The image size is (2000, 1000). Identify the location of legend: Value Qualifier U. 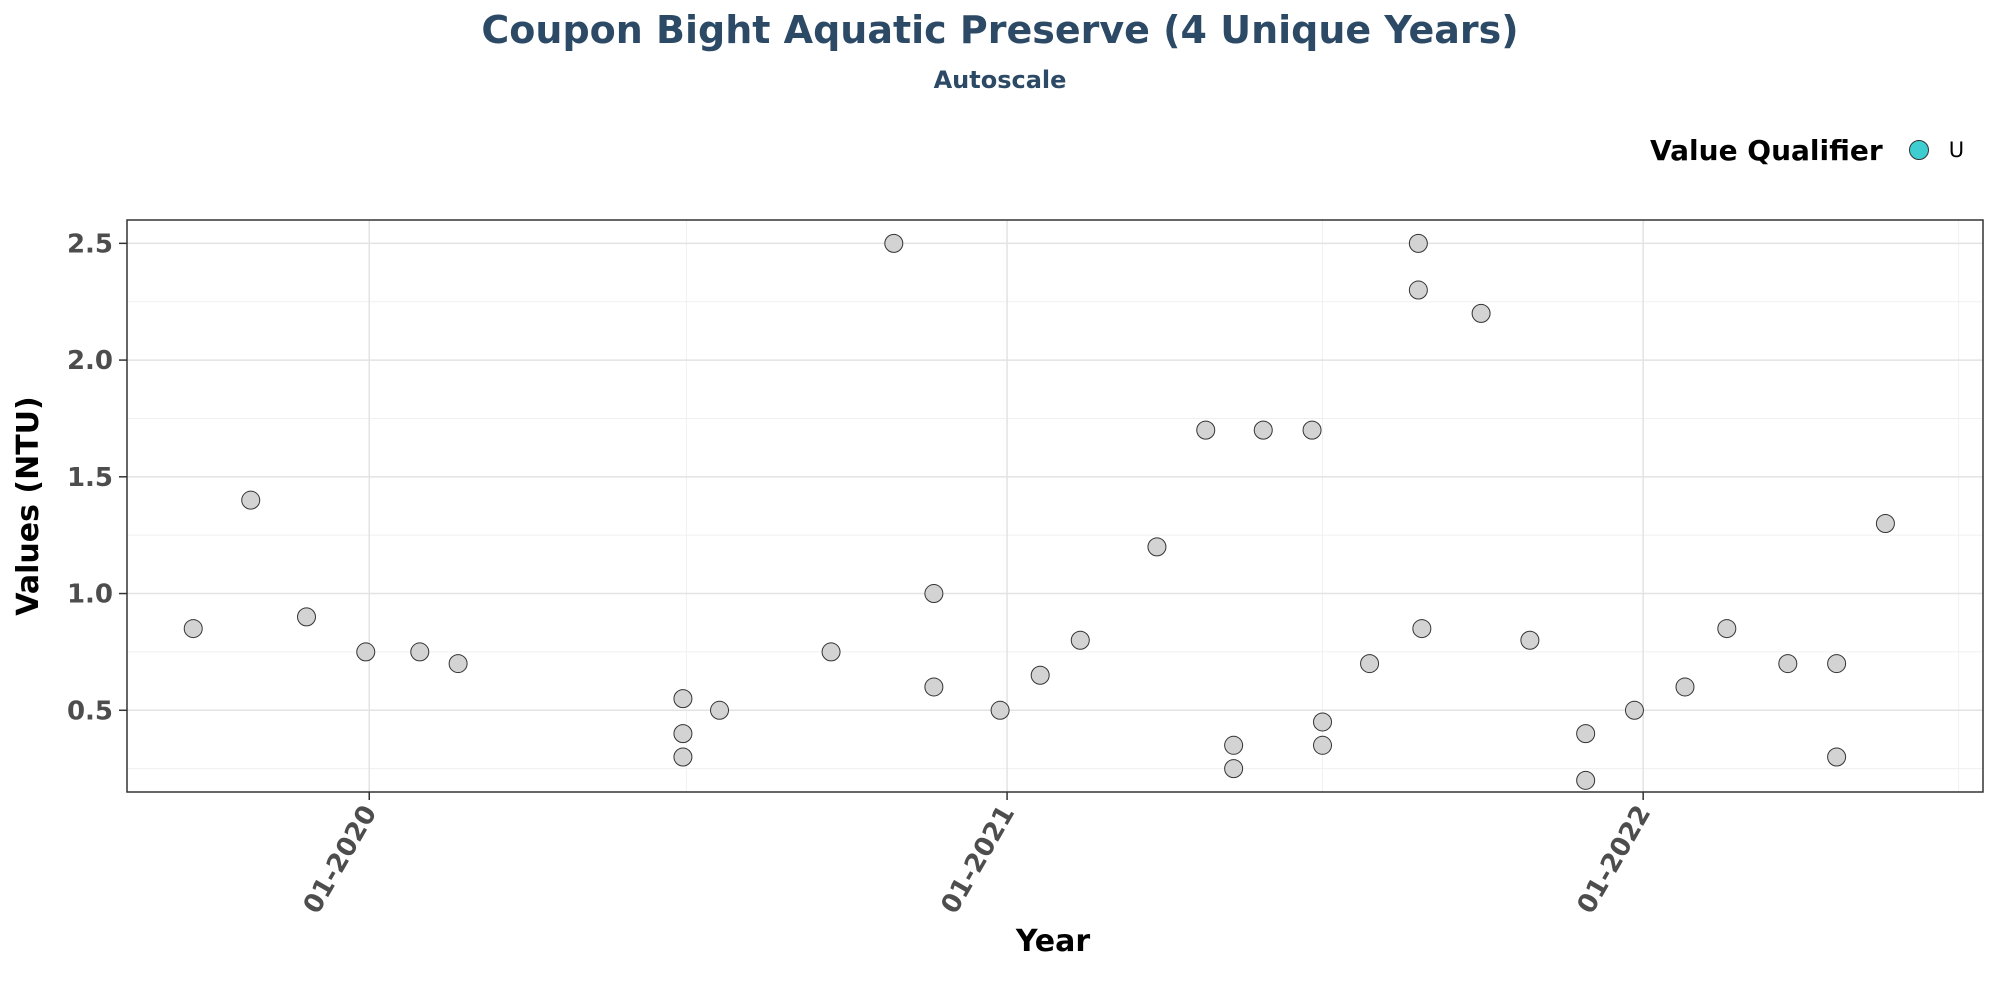
(1807, 150).